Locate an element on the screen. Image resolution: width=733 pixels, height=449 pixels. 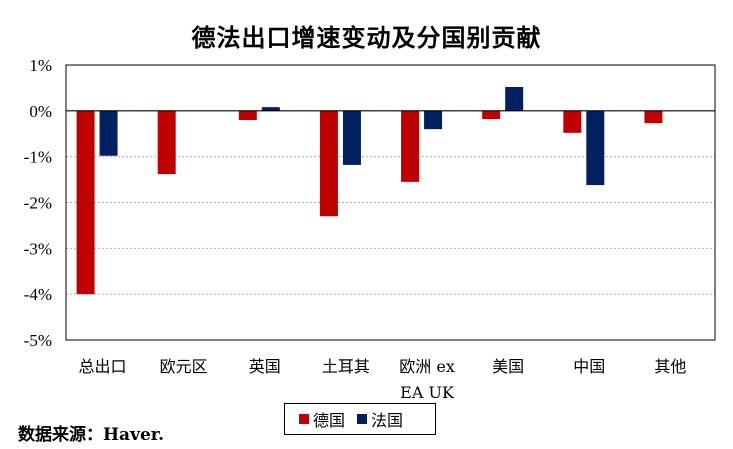
x-category-label: 欧洲 ex is located at coordinates (427, 366).